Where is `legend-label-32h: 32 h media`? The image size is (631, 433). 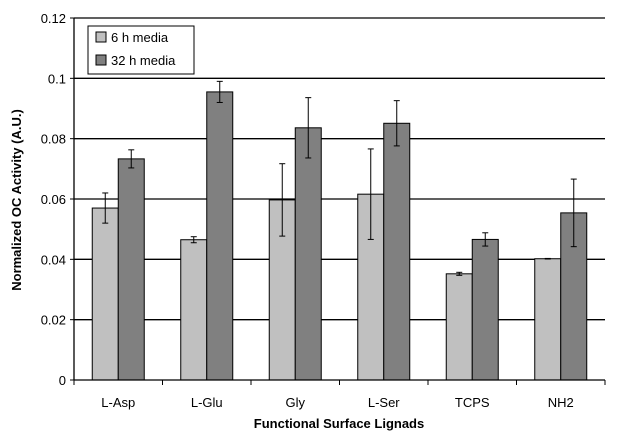
legend-label-32h: 32 h media is located at coordinates (143, 60).